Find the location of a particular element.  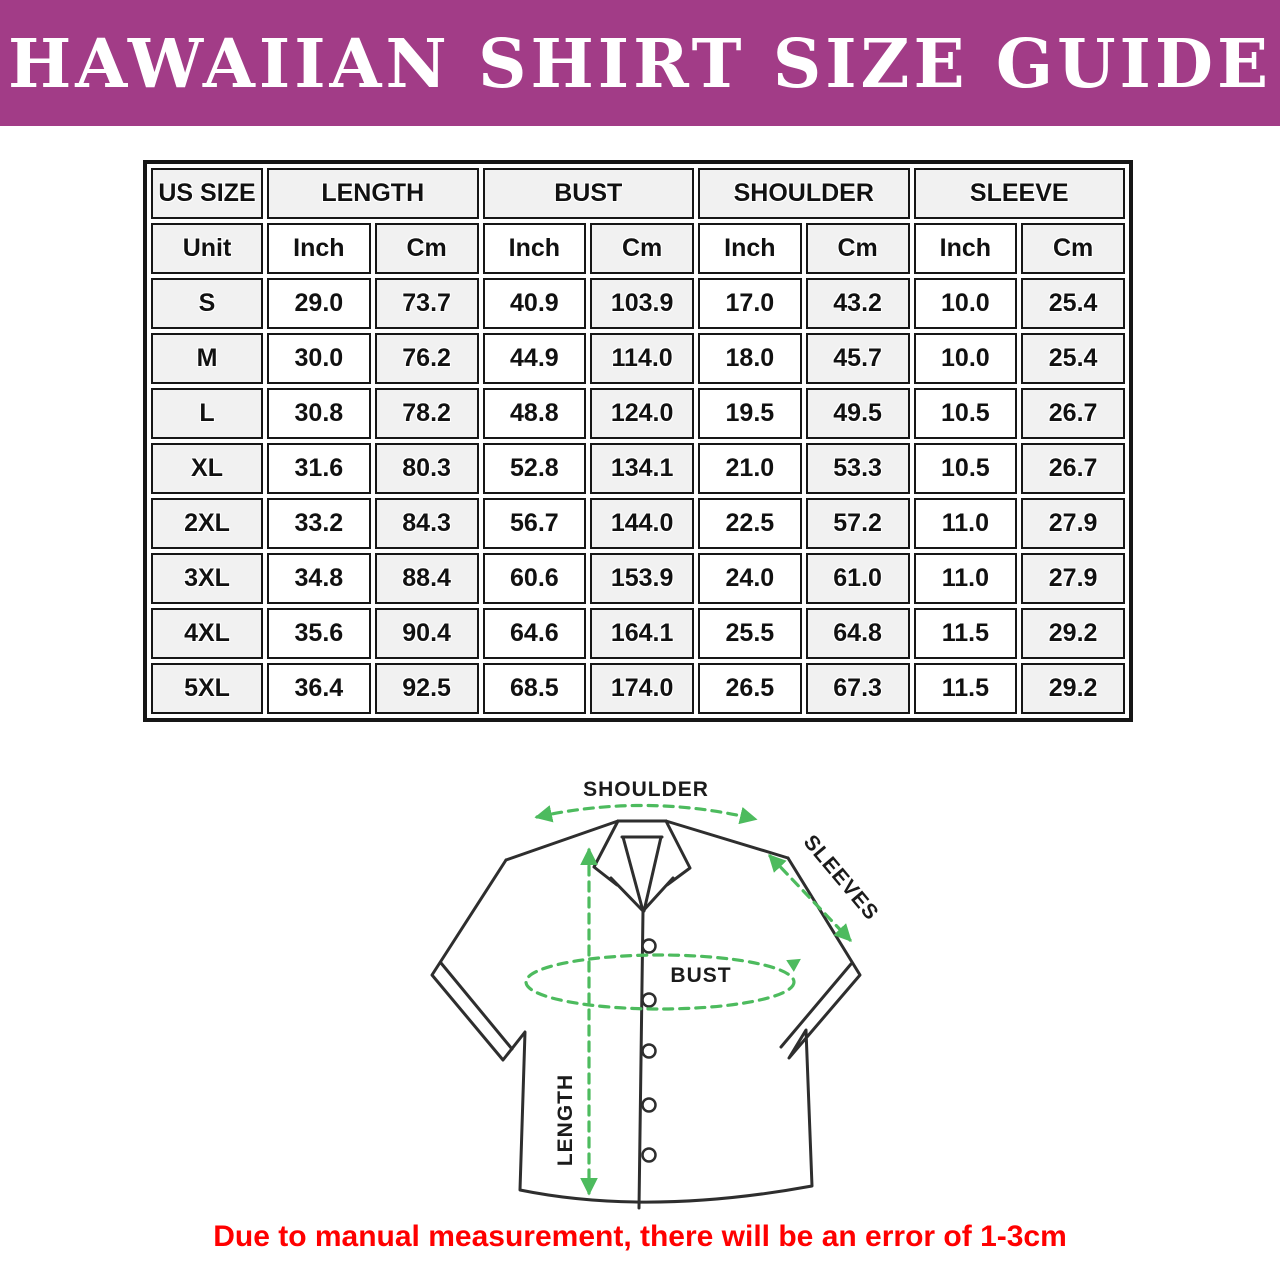

measurement-cell: 114.0 is located at coordinates (642, 358).